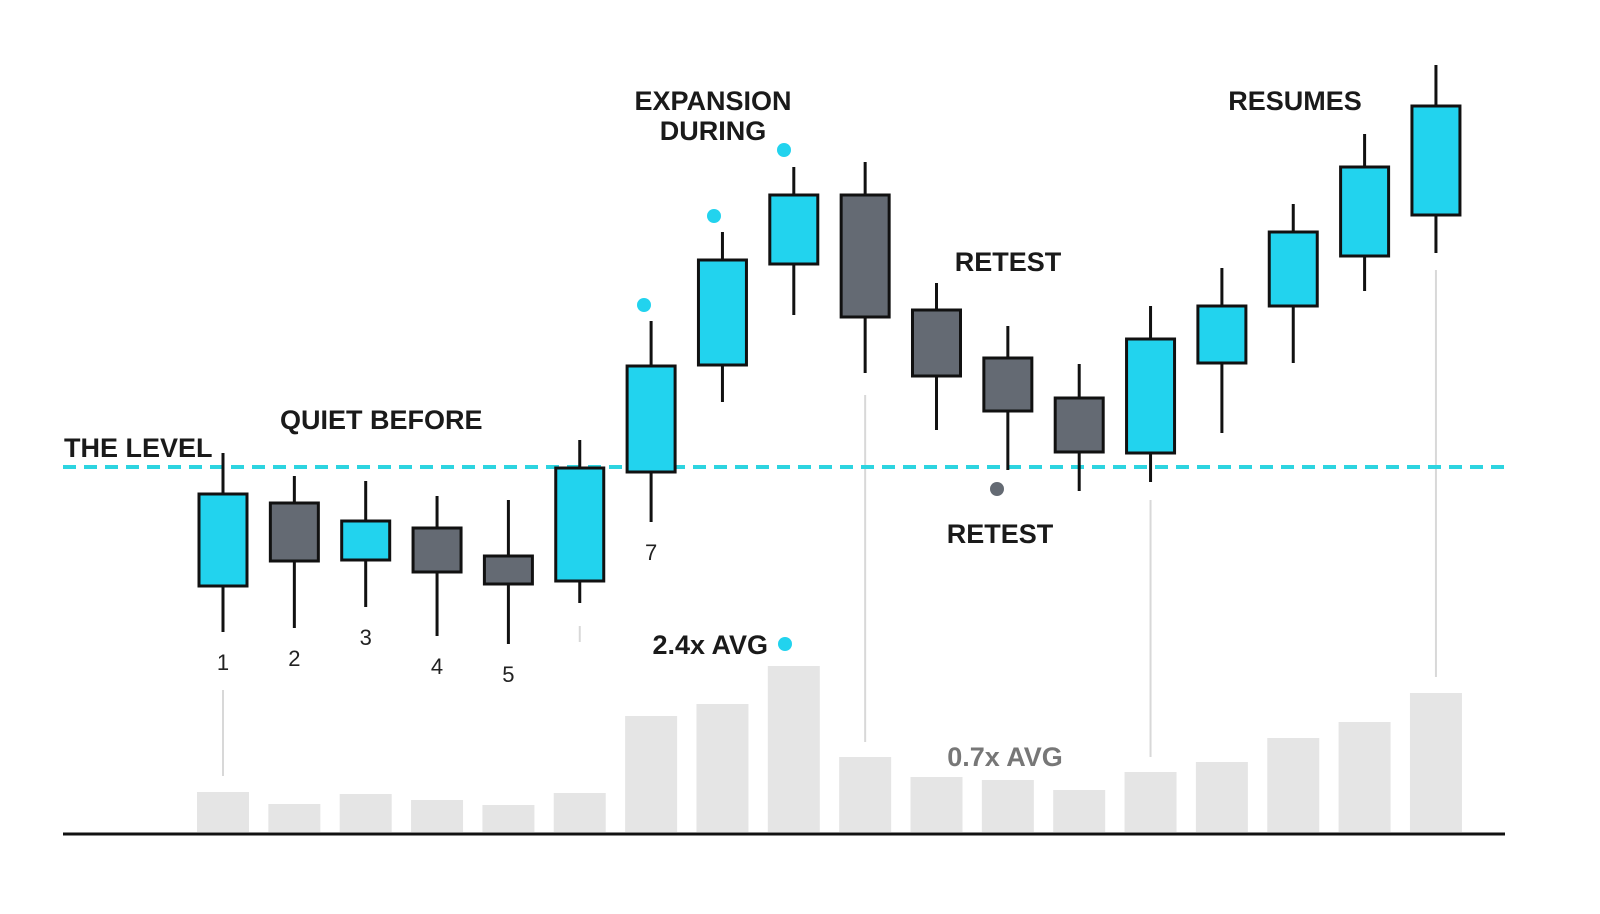 The image size is (1600, 914). Describe the element at coordinates (1005, 757) in the screenshot. I see `volume-label: 0.7x AVG` at that location.